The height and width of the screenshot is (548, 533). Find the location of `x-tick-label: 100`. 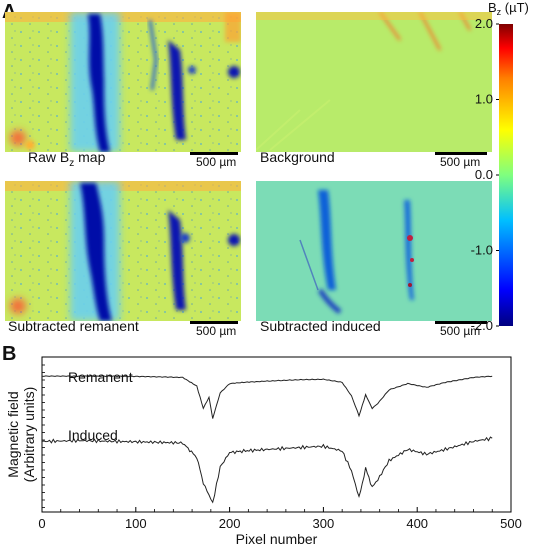

x-tick-label: 100 is located at coordinates (136, 523).